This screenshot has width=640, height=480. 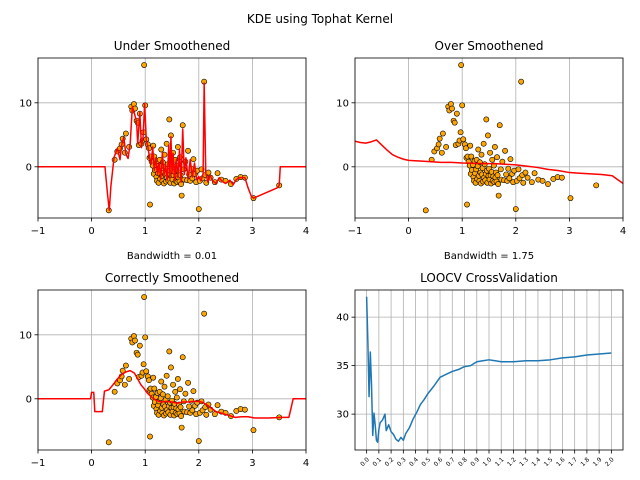 What do you see at coordinates (489, 256) in the screenshot?
I see `x-axis-label: Bandwidth = 1.75` at bounding box center [489, 256].